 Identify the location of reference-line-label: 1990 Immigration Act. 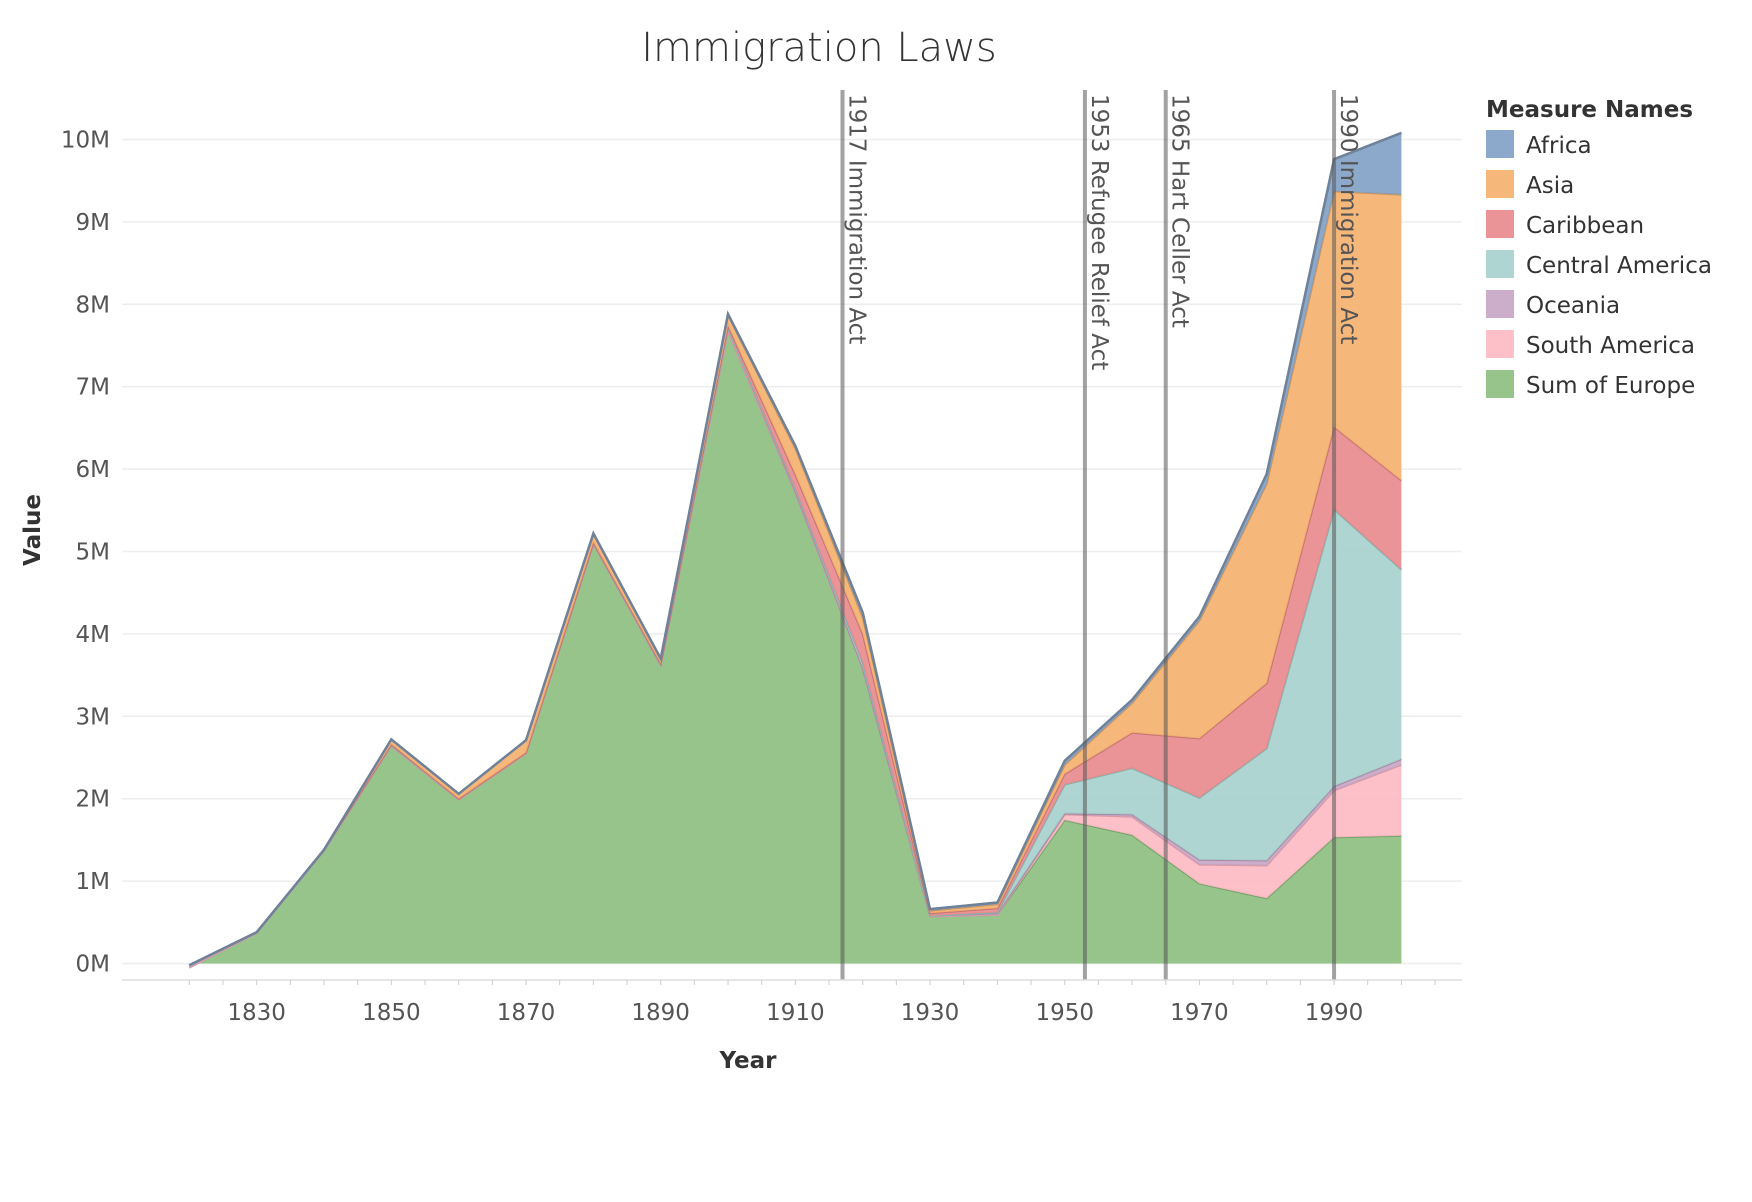
(1348, 219).